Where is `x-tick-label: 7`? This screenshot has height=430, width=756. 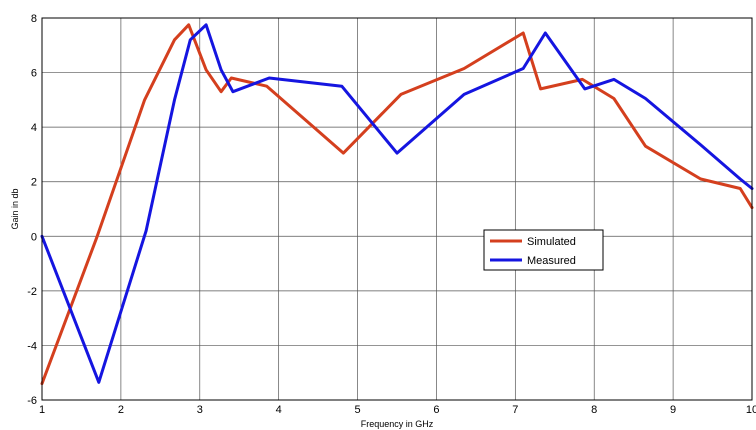
x-tick-label: 7 is located at coordinates (515, 410).